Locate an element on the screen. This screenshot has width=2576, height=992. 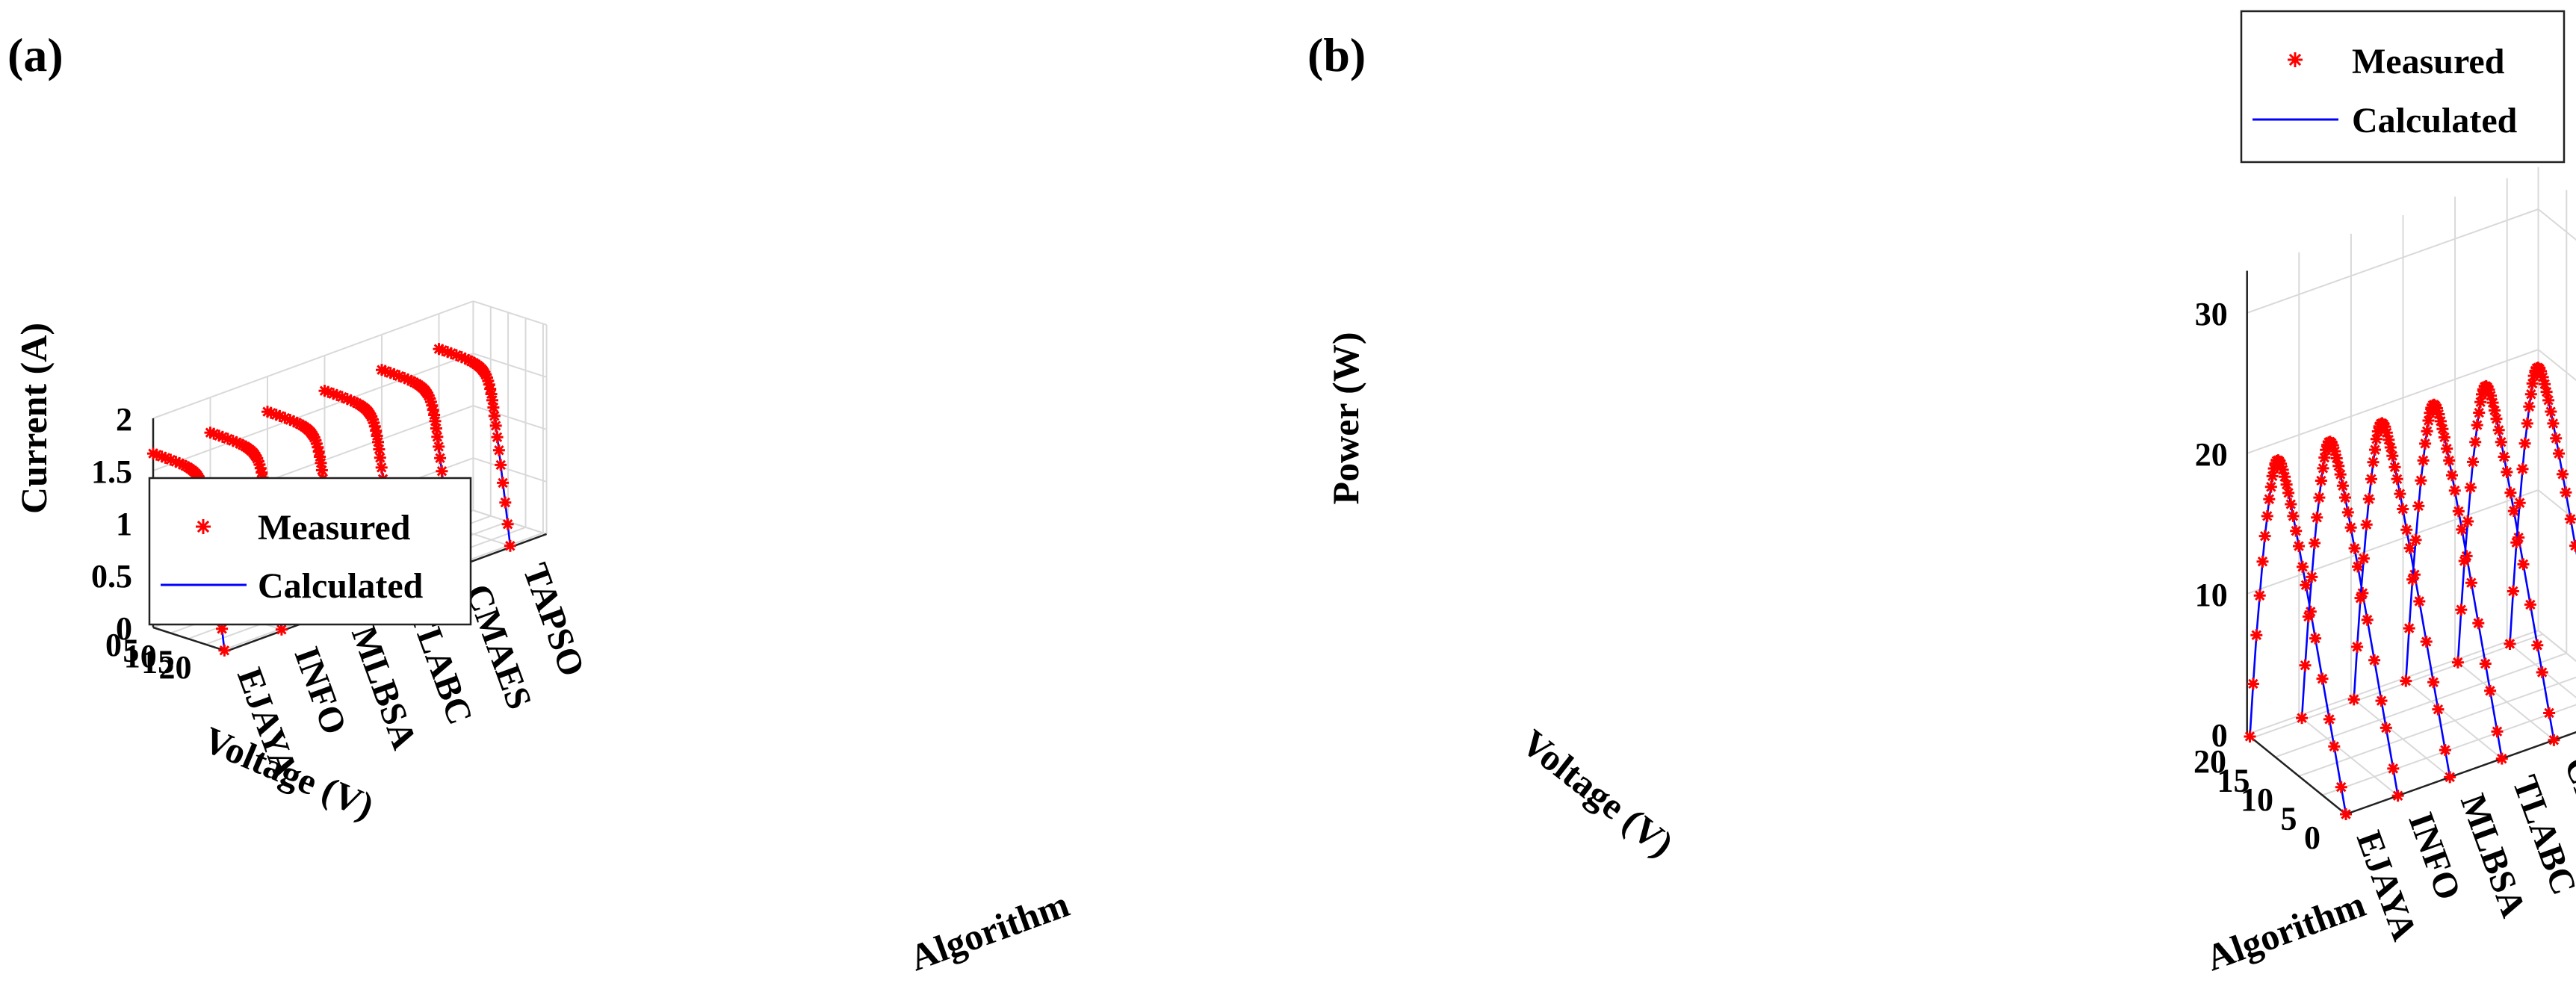
current-axis-label: Current (A) is located at coordinates (34, 418).